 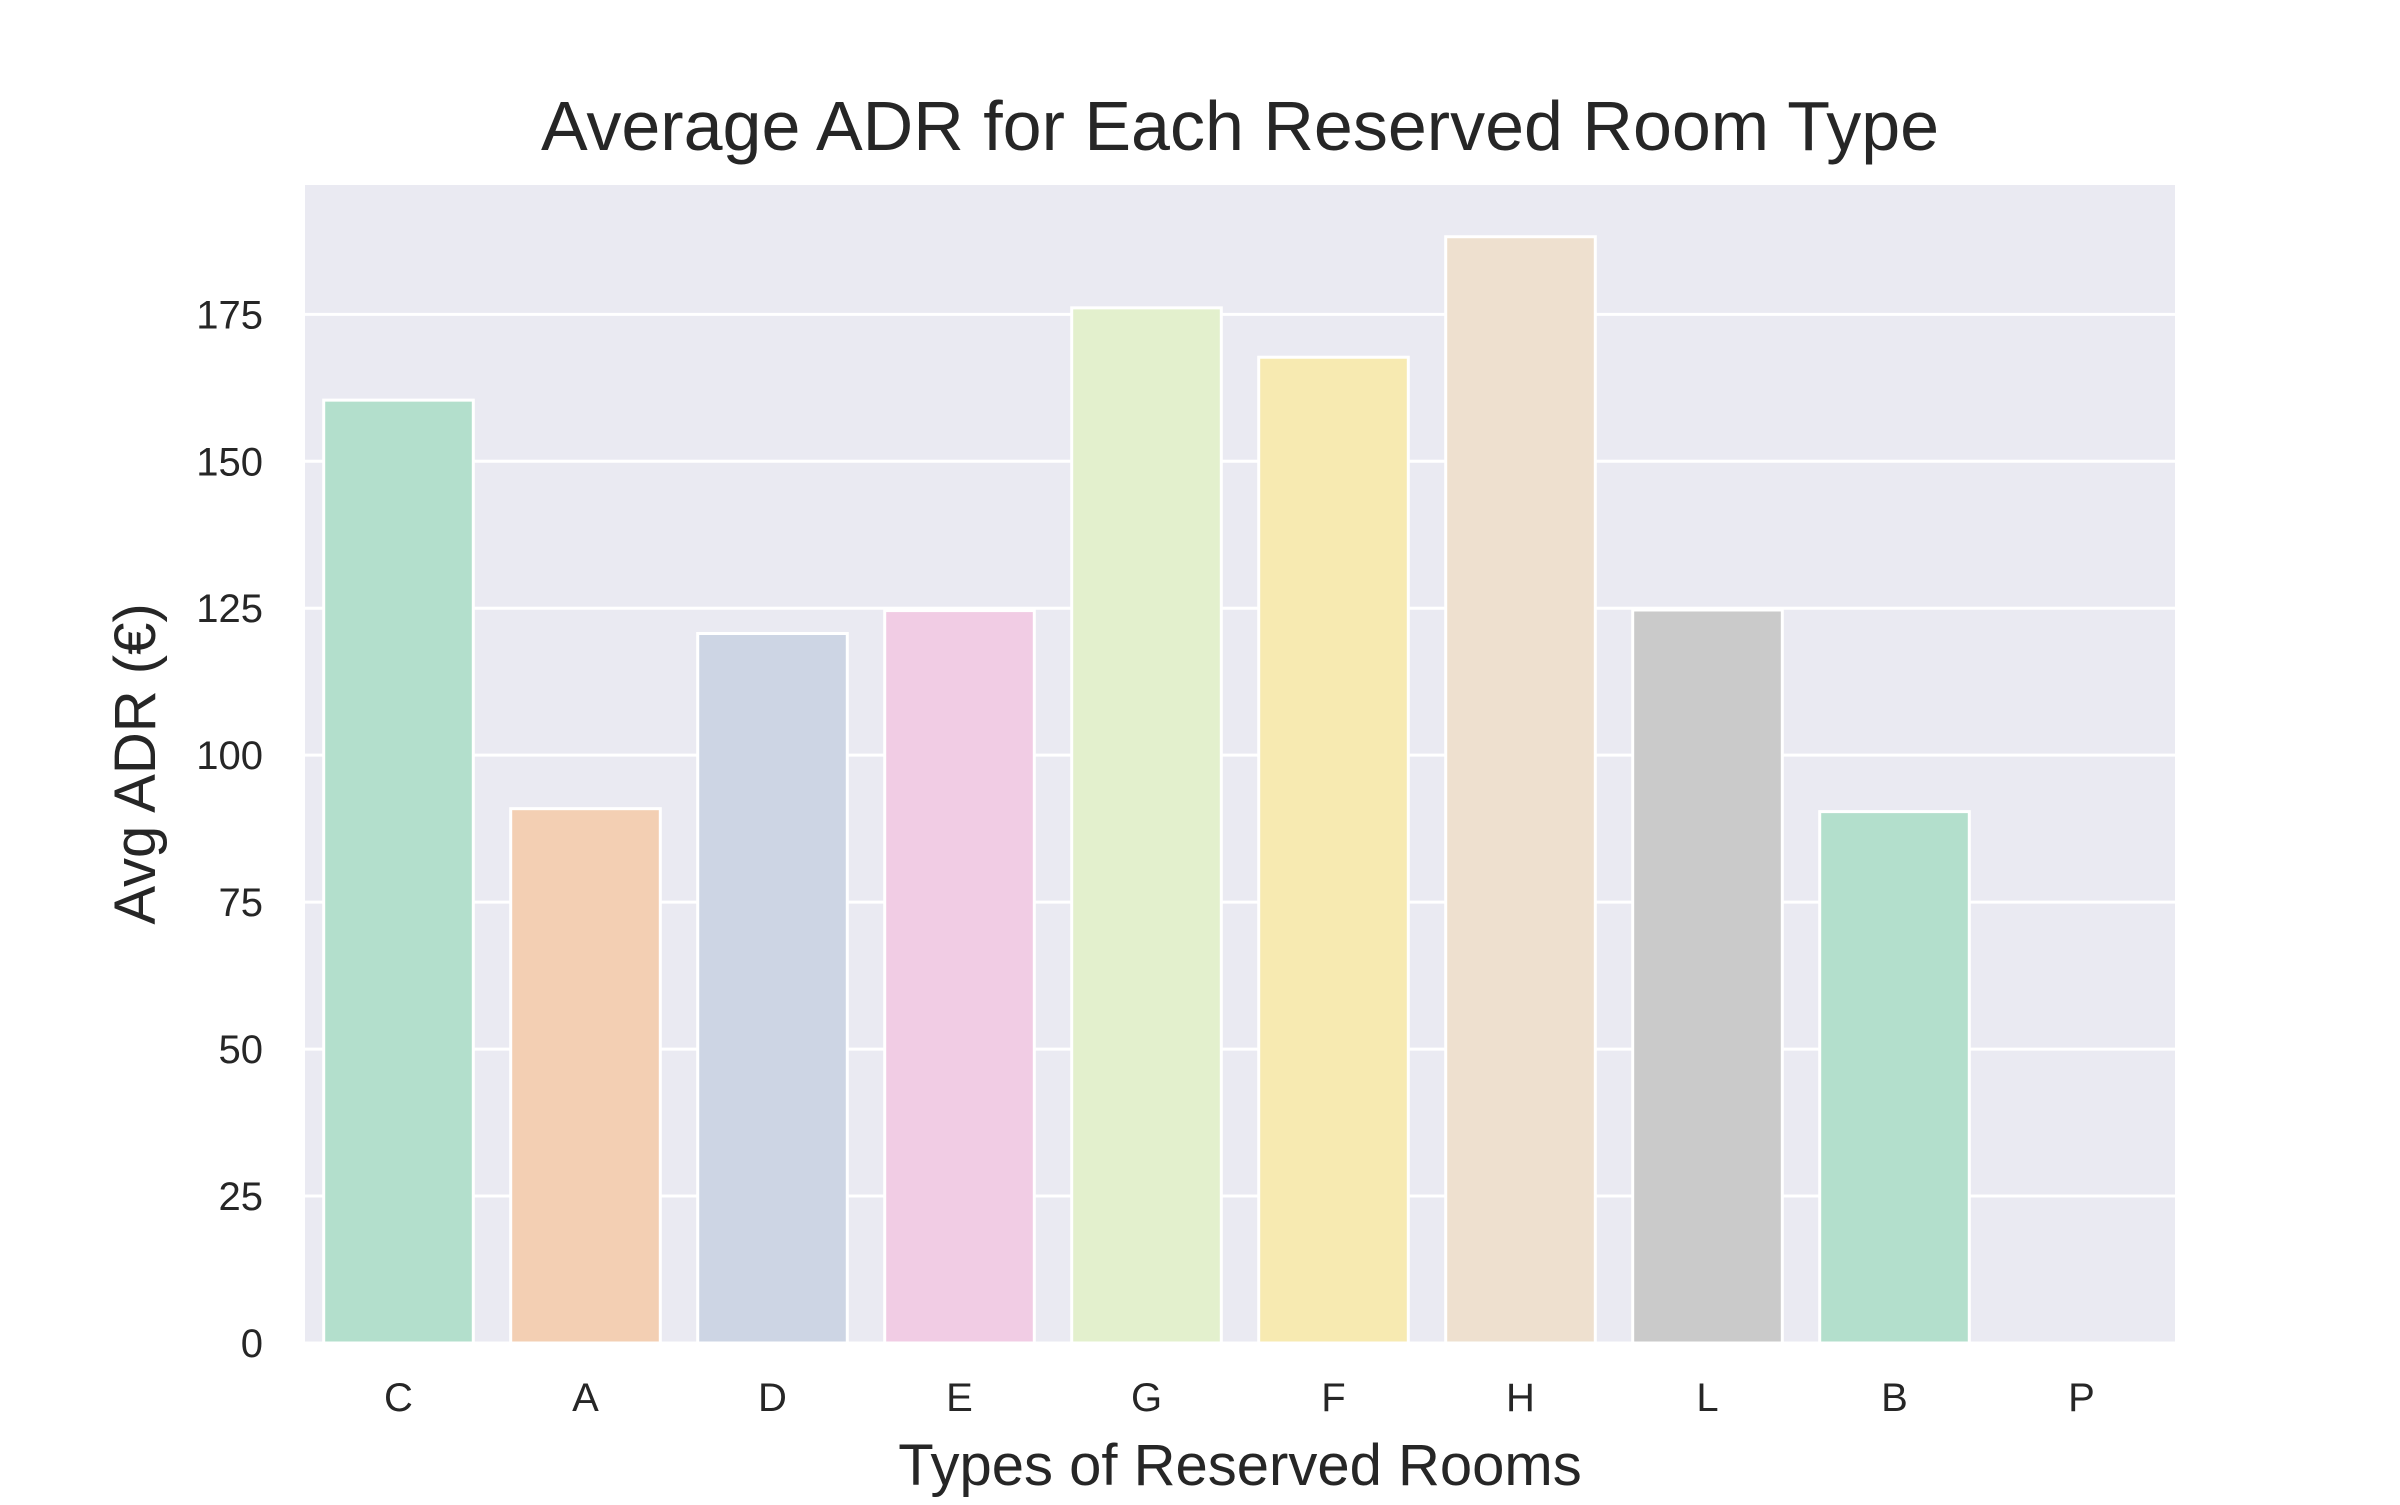 What do you see at coordinates (229, 315) in the screenshot?
I see `y-tick-label: 175` at bounding box center [229, 315].